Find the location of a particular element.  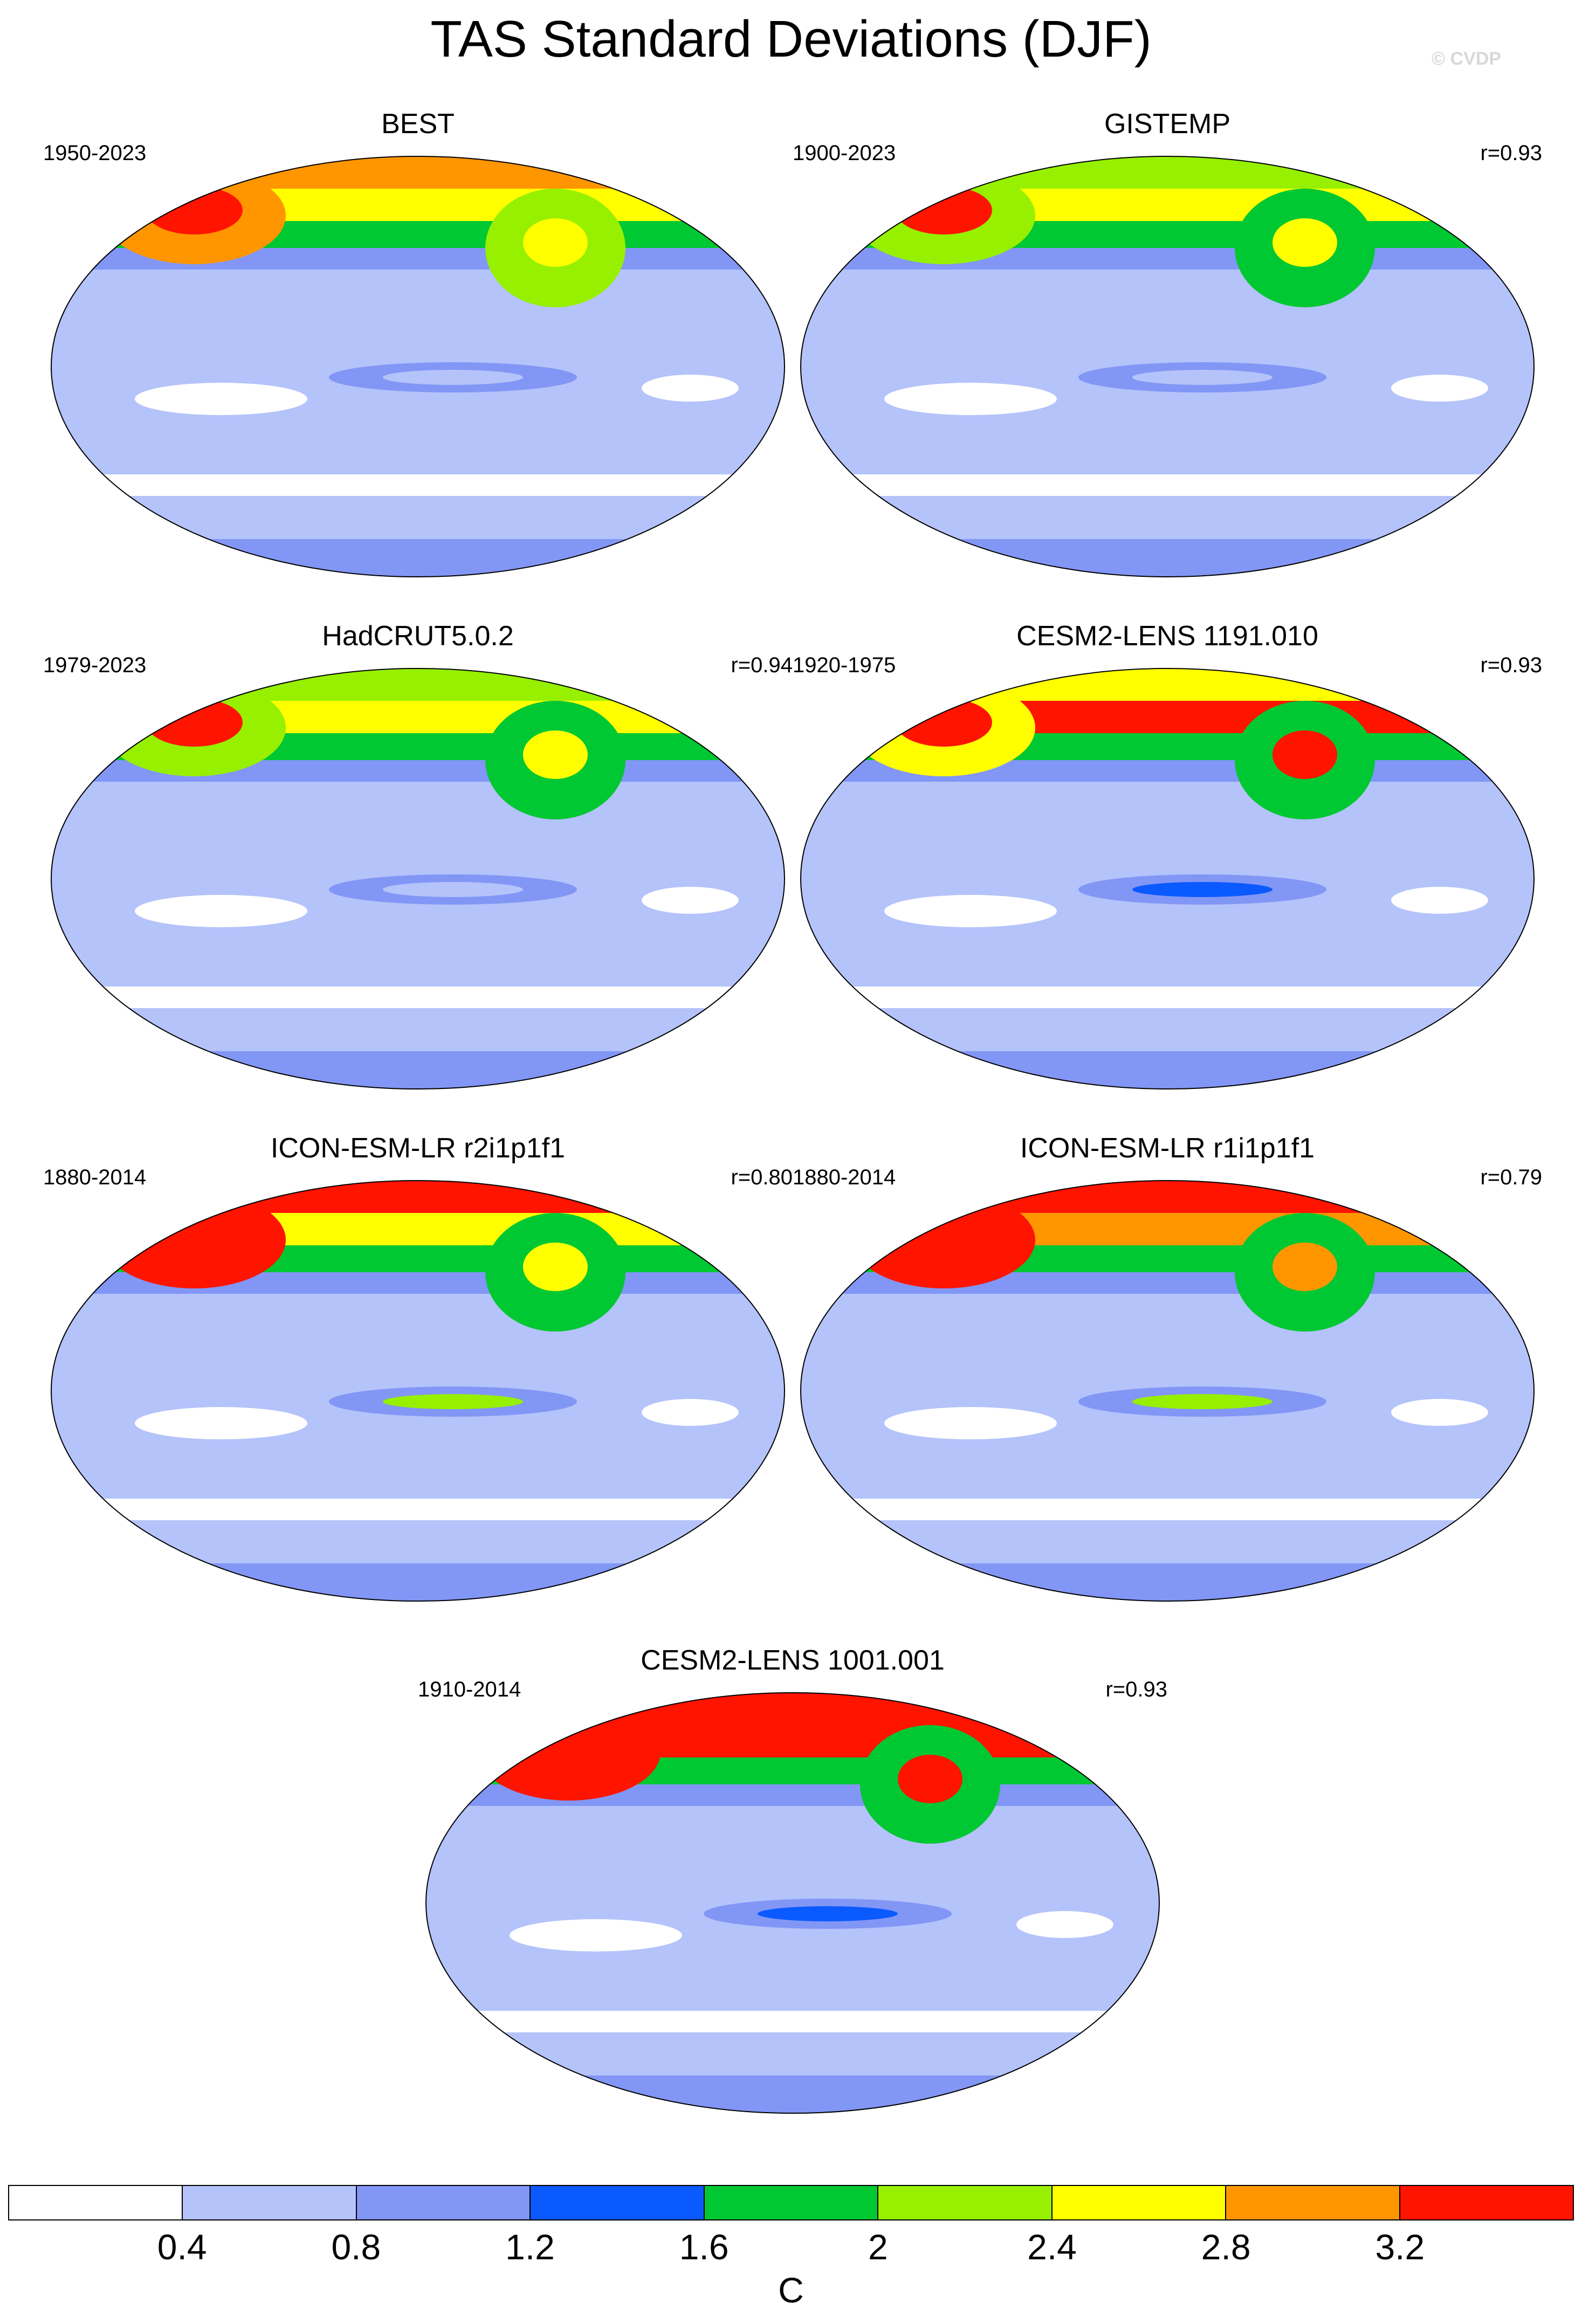

panel-title: ICON-ESM-LR r1i1p1f1 is located at coordinates (1167, 1148).